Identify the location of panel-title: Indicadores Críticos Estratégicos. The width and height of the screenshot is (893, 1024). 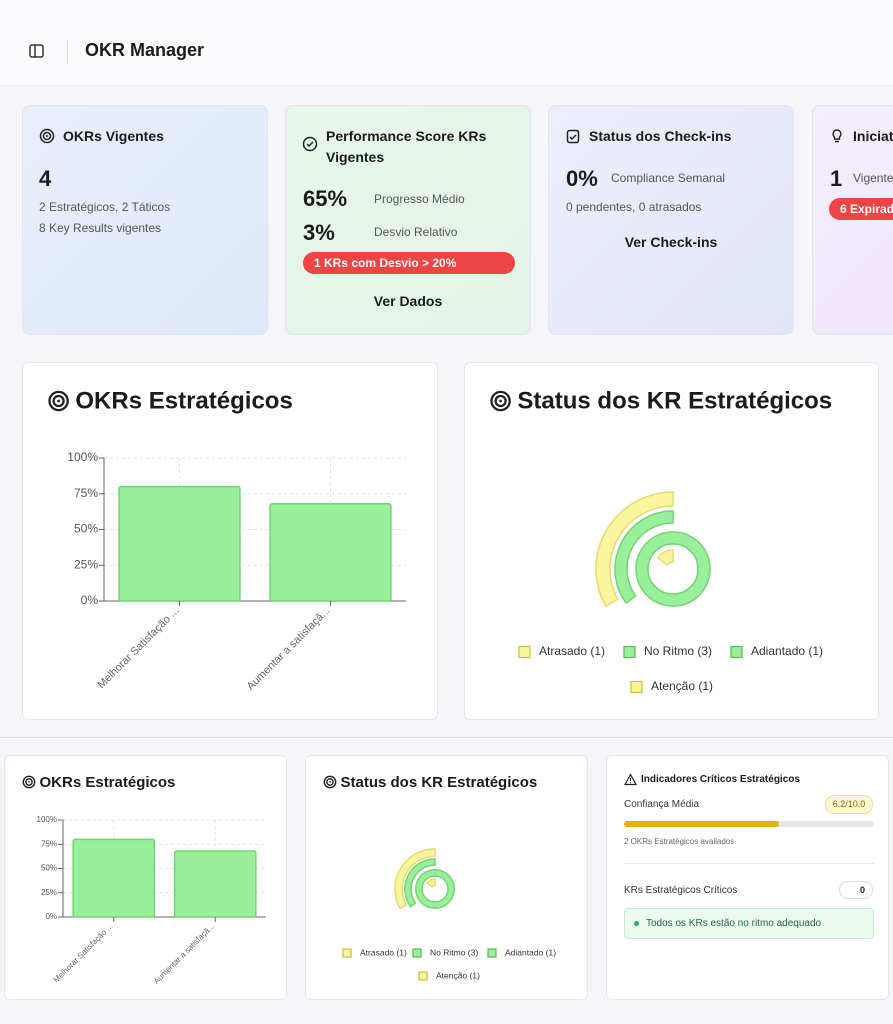
(720, 779).